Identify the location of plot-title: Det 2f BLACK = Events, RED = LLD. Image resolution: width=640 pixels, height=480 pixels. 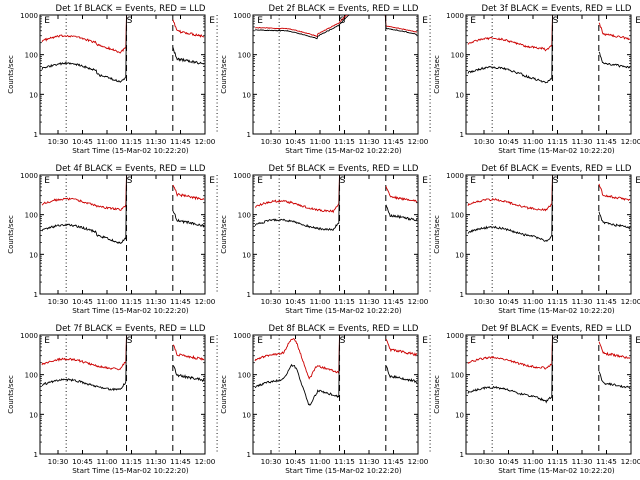
(344, 9).